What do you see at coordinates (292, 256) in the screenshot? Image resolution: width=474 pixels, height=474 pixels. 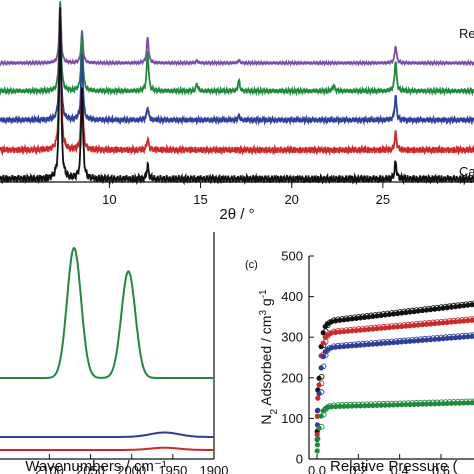 I see `panel-c-y-tick-label: 500` at bounding box center [292, 256].